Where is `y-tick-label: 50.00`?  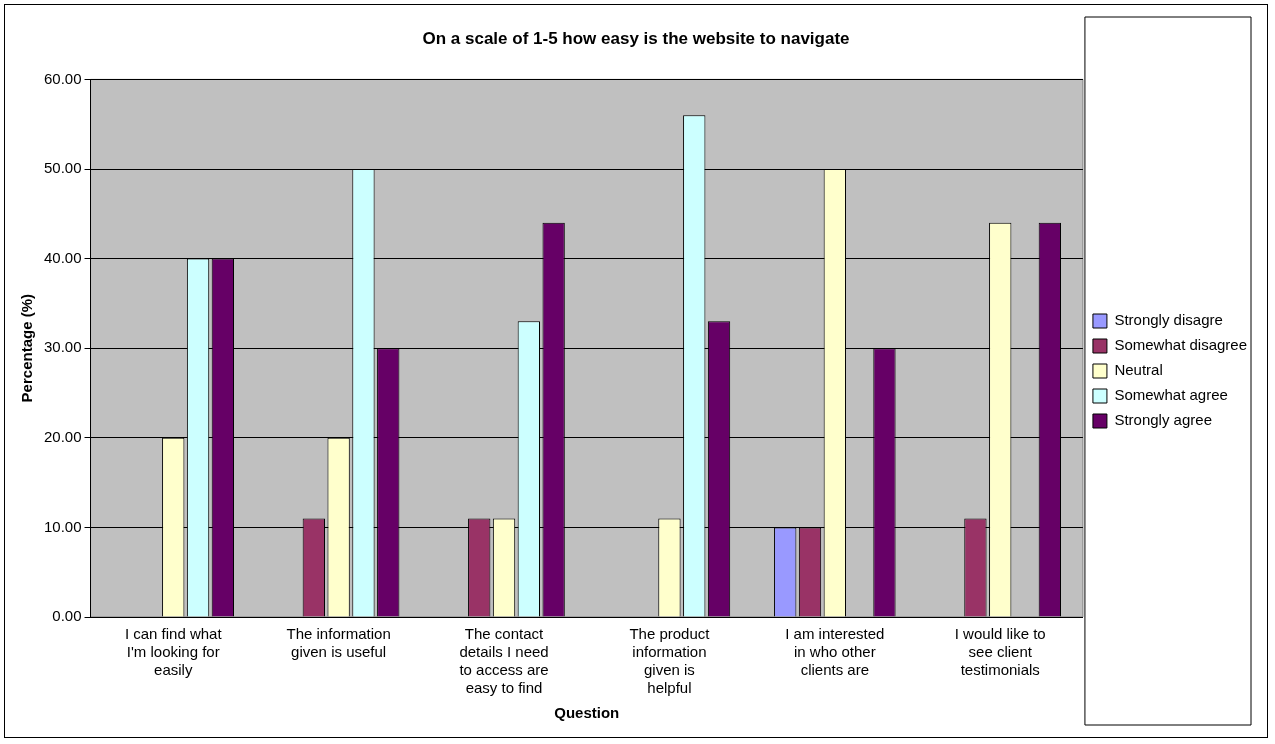 y-tick-label: 50.00 is located at coordinates (62, 168).